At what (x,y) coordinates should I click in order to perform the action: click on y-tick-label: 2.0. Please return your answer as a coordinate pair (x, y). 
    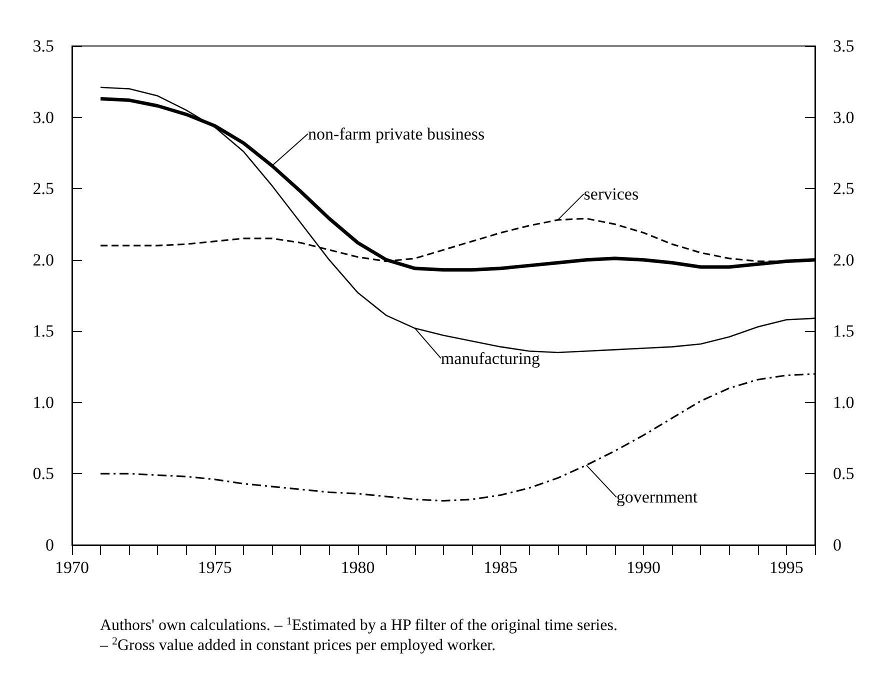
    Looking at the image, I should click on (43, 260).